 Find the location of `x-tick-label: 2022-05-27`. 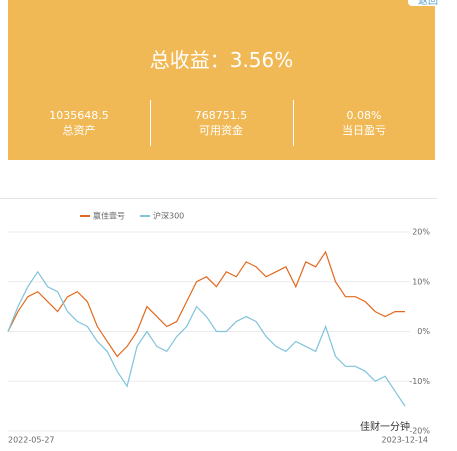

x-tick-label: 2022-05-27 is located at coordinates (31, 440).